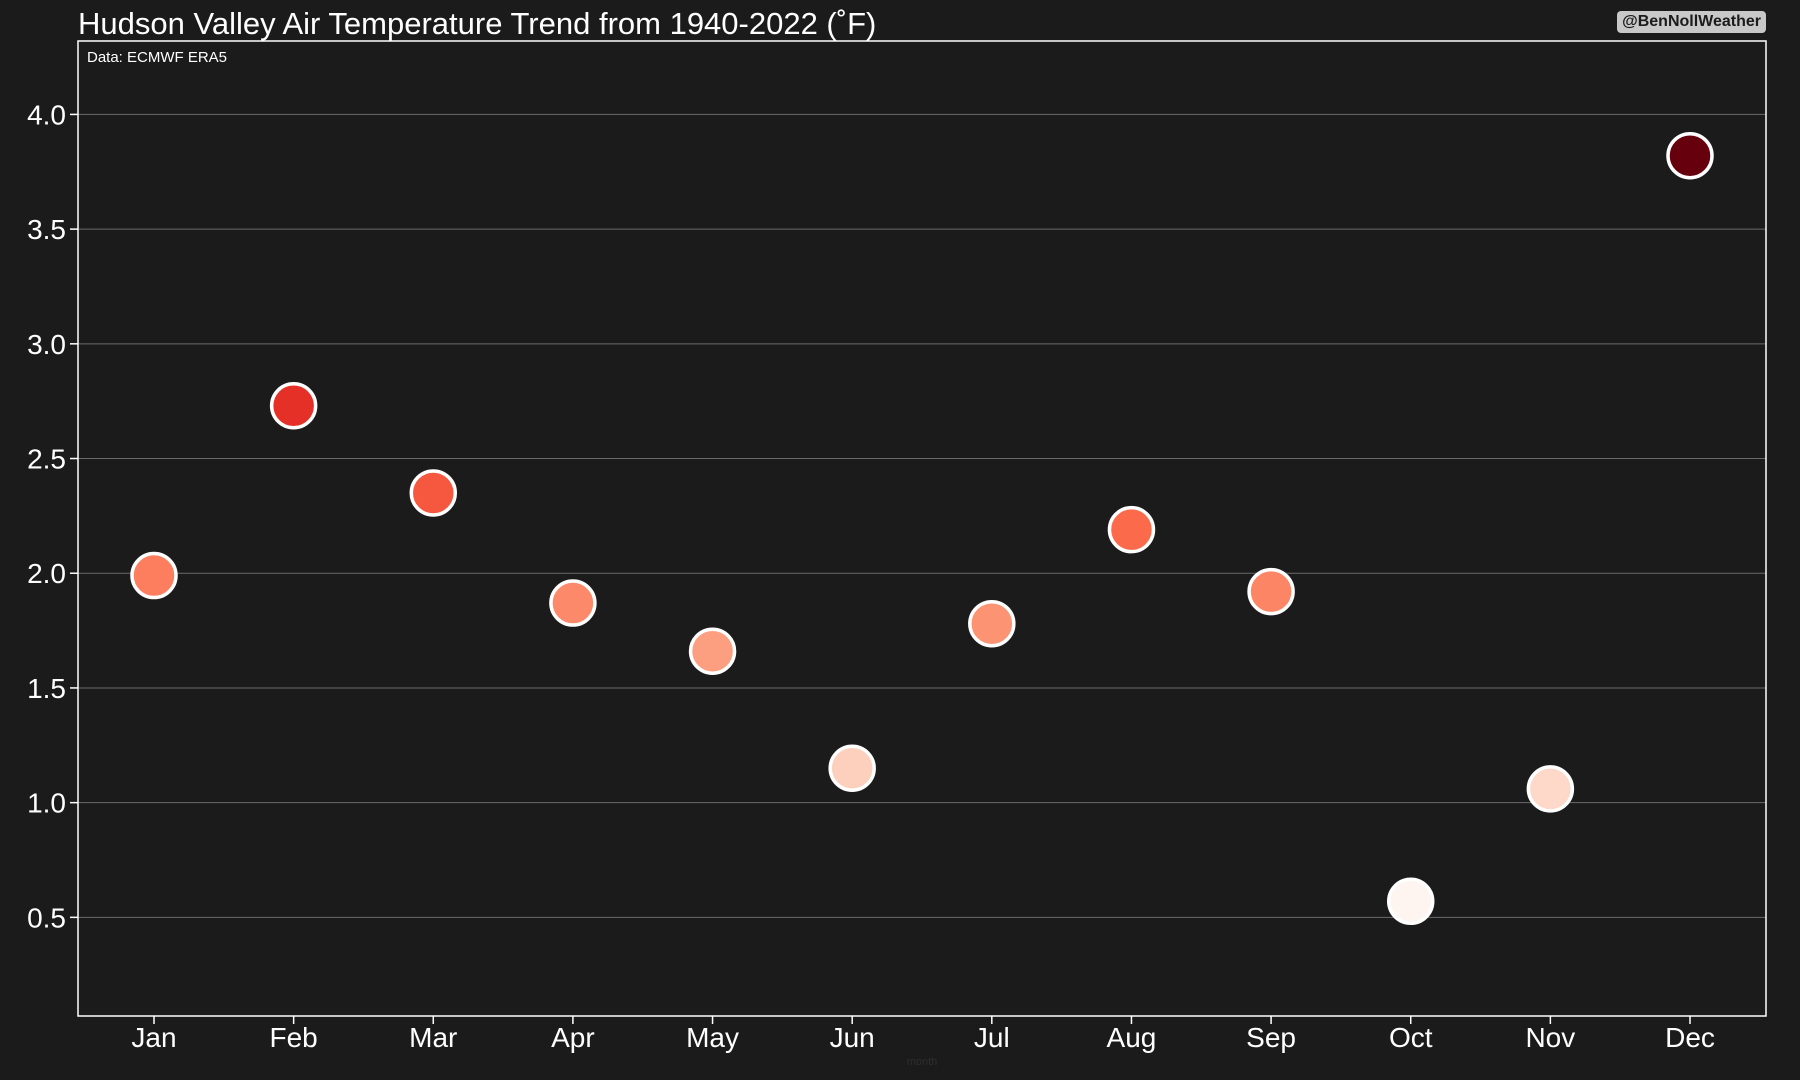 The height and width of the screenshot is (1080, 1800). I want to click on y-tick-label: 0.5, so click(46, 917).